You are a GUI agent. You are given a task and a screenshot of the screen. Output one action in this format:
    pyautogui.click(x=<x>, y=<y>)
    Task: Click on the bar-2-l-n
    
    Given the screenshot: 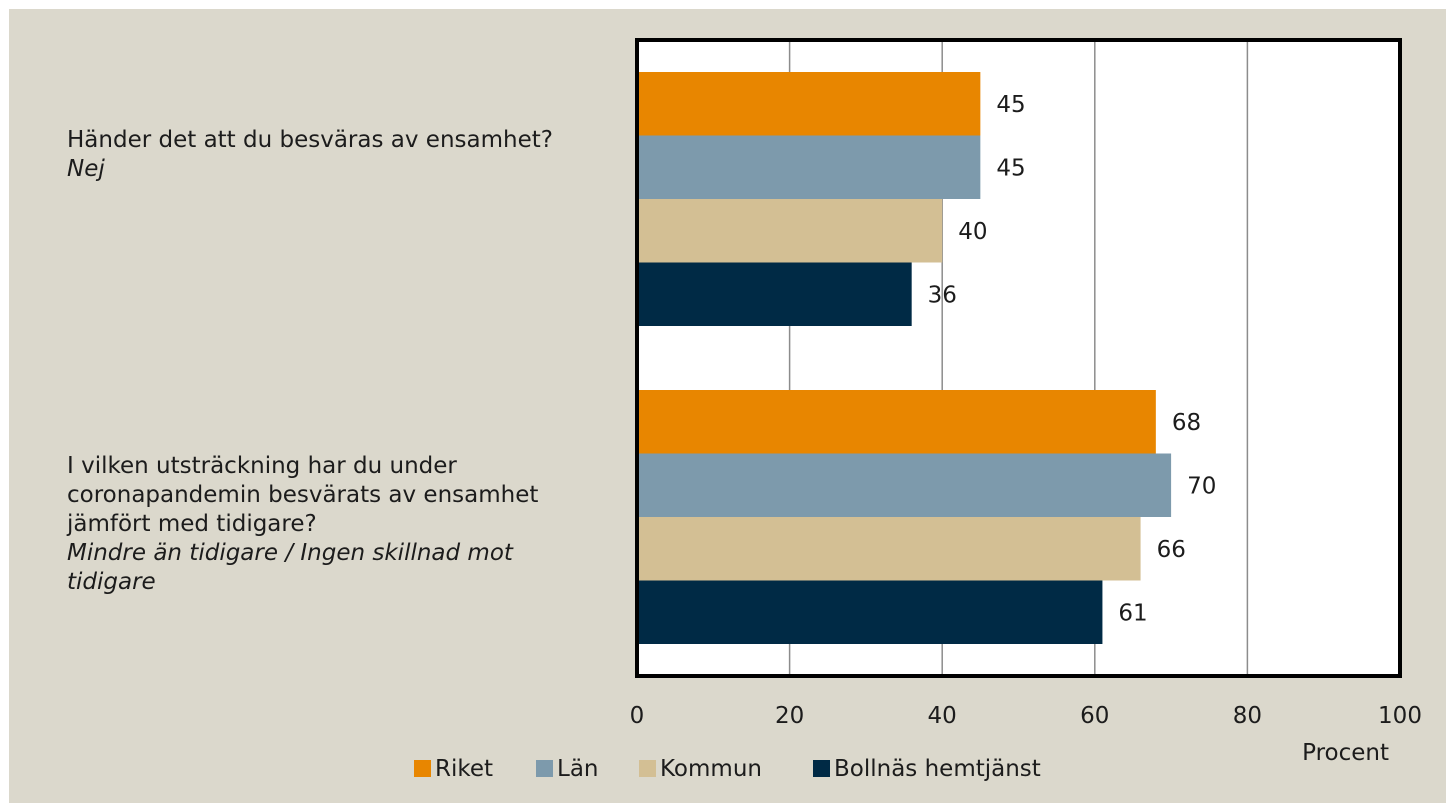 What is the action you would take?
    pyautogui.click(x=904, y=485)
    